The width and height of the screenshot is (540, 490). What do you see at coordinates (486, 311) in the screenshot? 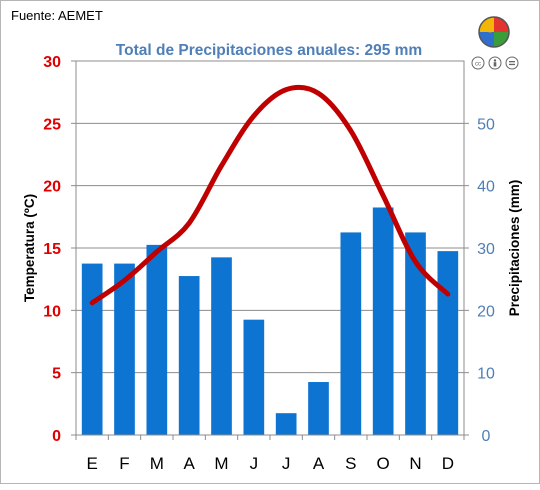
I see `right-axis-tick-label: 20` at bounding box center [486, 311].